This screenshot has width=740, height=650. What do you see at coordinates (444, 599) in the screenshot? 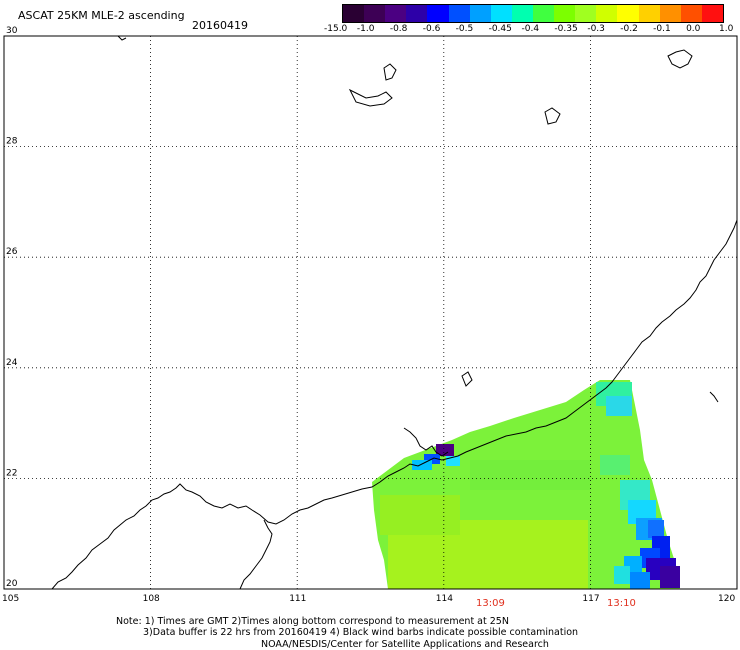
I see `longitude-label: 114` at bounding box center [444, 599].